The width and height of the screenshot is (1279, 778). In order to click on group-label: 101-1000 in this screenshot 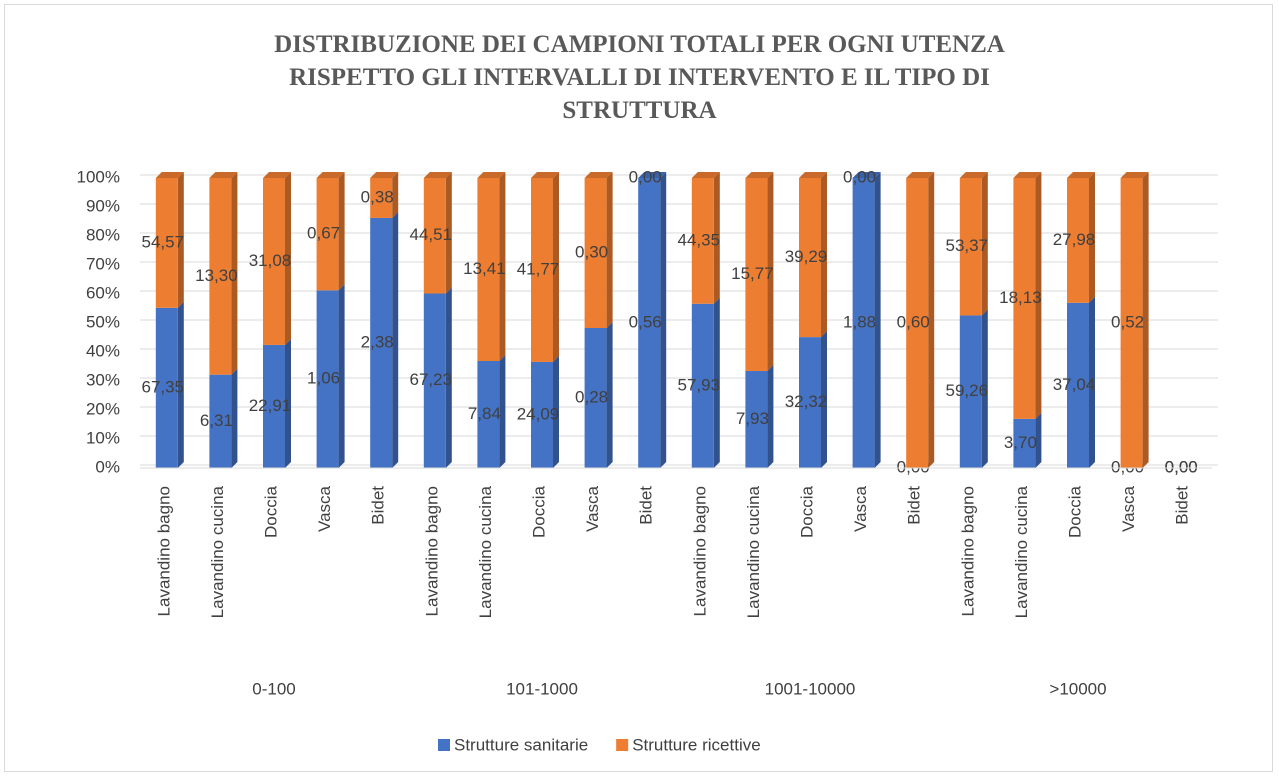, I will do `click(542, 688)`.